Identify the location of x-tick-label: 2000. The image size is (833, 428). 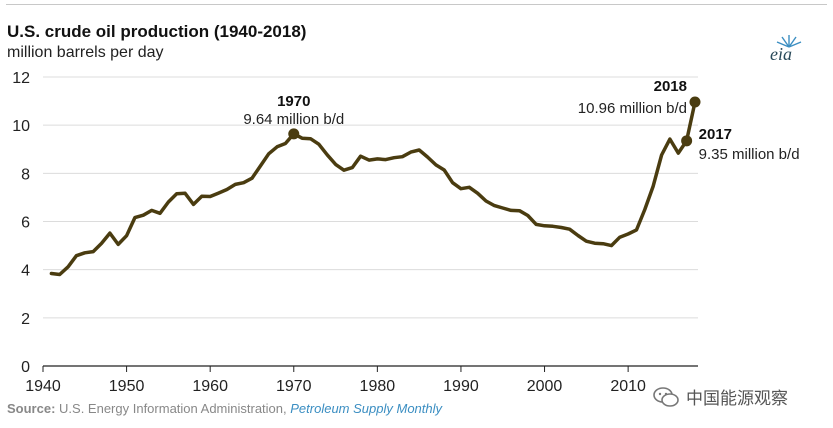
(545, 386).